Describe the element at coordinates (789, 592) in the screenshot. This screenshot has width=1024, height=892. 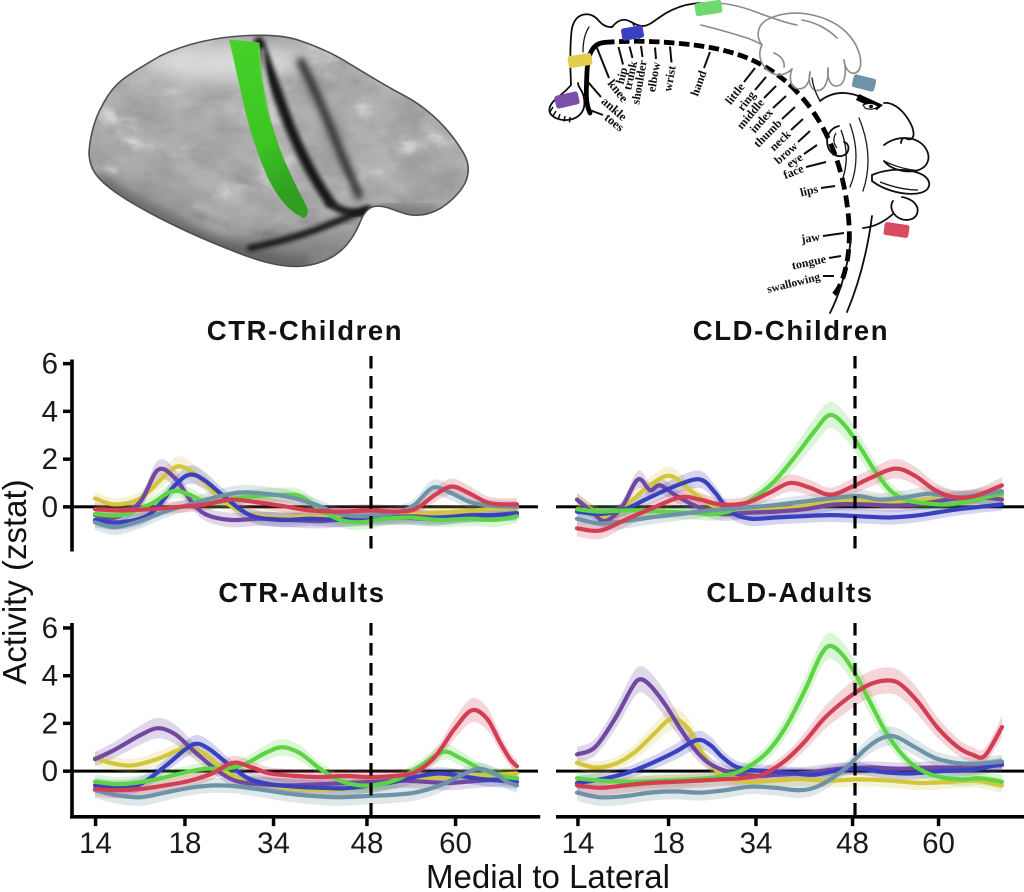
I see `svg-text: CLD-Adults` at that location.